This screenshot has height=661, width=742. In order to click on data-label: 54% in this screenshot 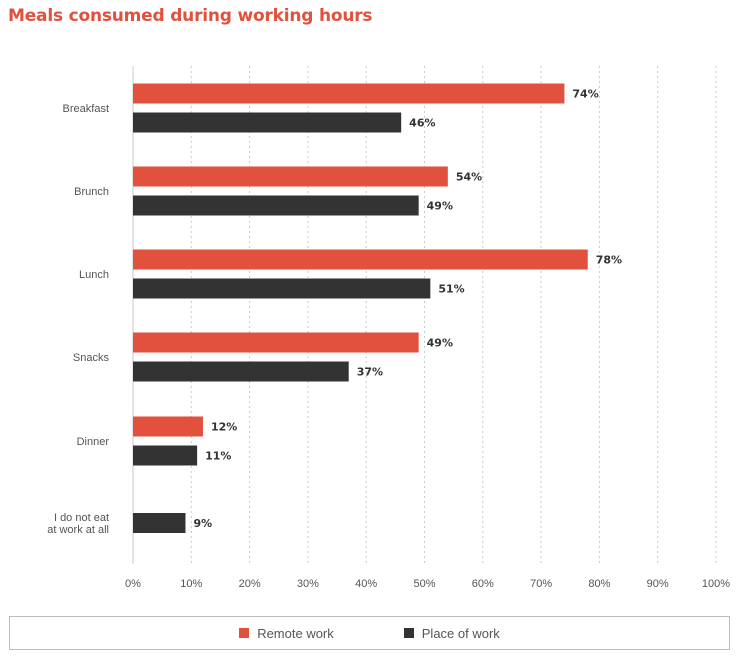, I will do `click(469, 177)`.